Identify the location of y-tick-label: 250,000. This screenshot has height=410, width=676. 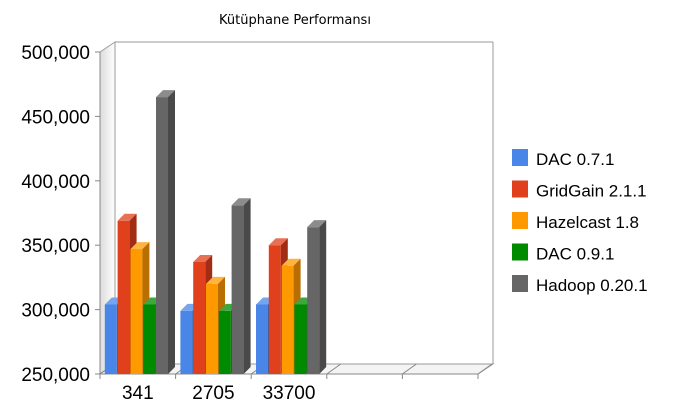
(55, 375).